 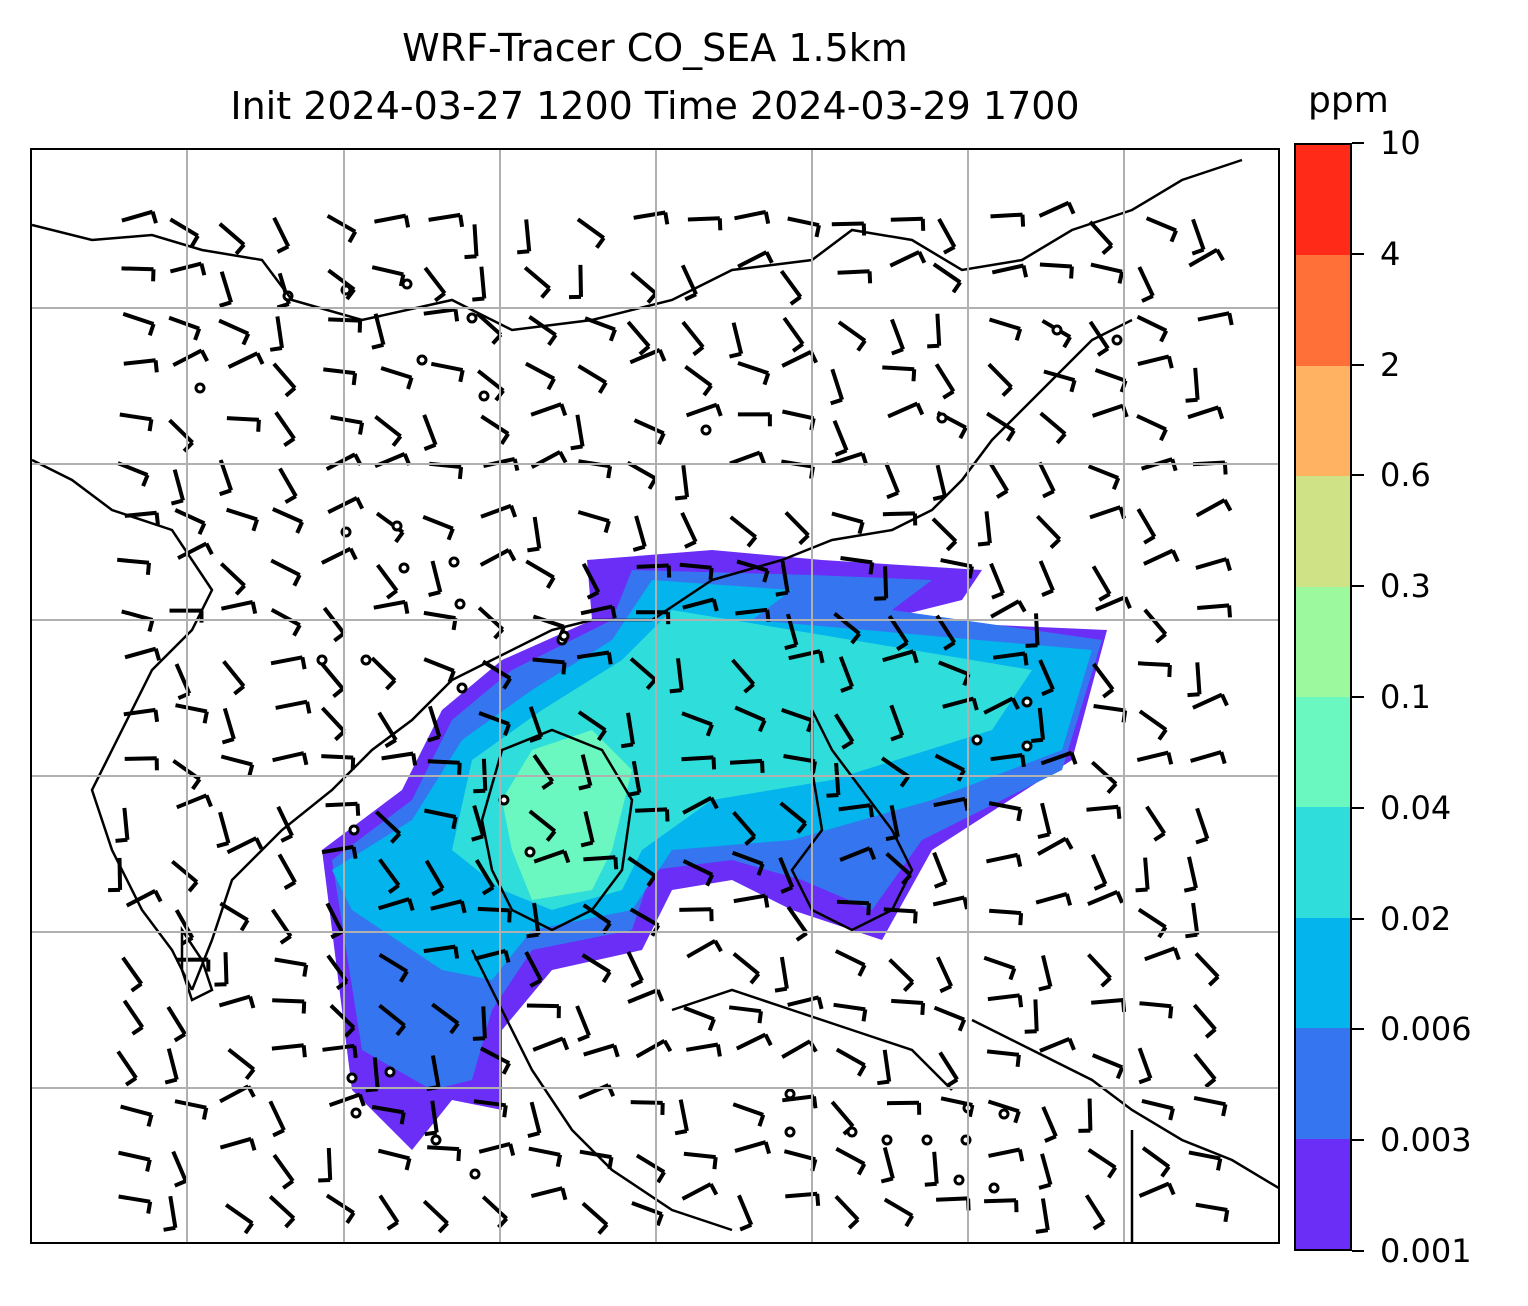 What do you see at coordinates (1348, 100) in the screenshot?
I see `colorbar-unit-label: ppm` at bounding box center [1348, 100].